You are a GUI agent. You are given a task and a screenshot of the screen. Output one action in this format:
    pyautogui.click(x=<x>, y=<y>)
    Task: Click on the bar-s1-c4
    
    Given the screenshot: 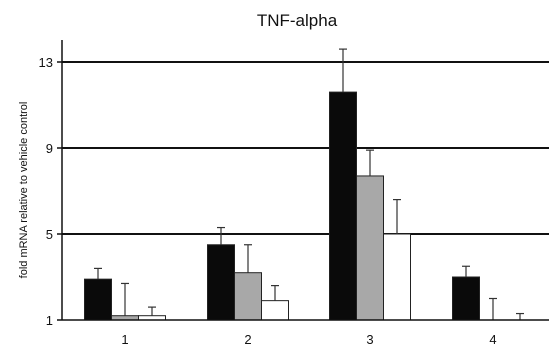 What is the action you would take?
    pyautogui.click(x=466, y=298)
    